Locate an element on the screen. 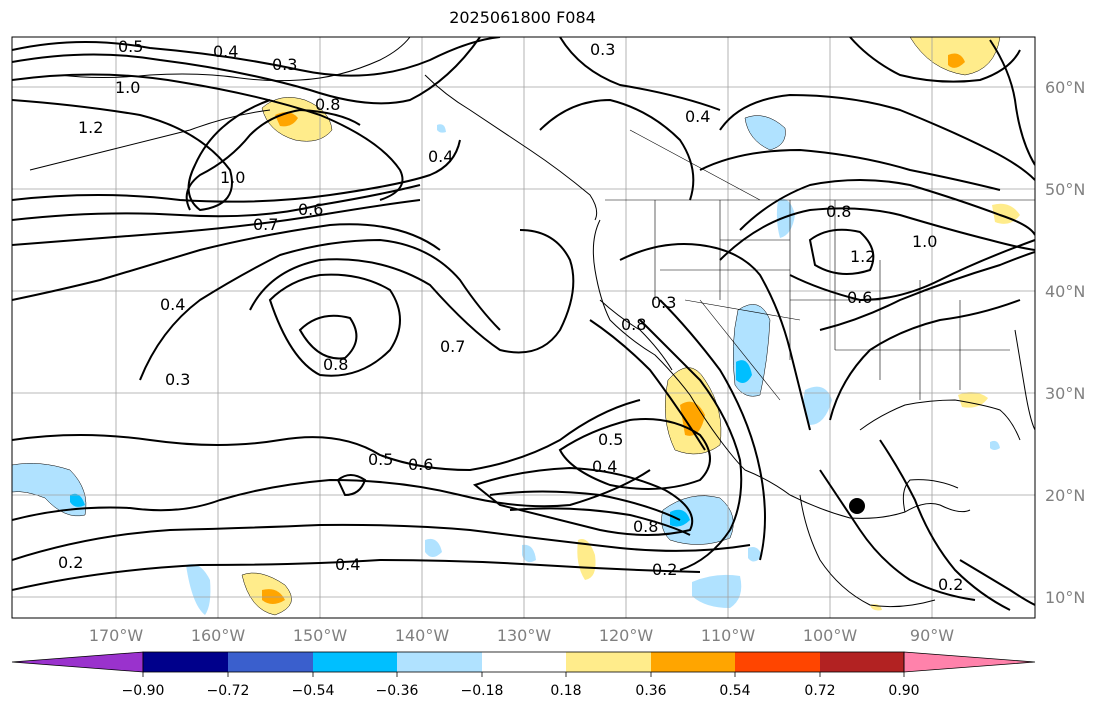 The image size is (1105, 712). lat-label: 10°N is located at coordinates (1065, 597).